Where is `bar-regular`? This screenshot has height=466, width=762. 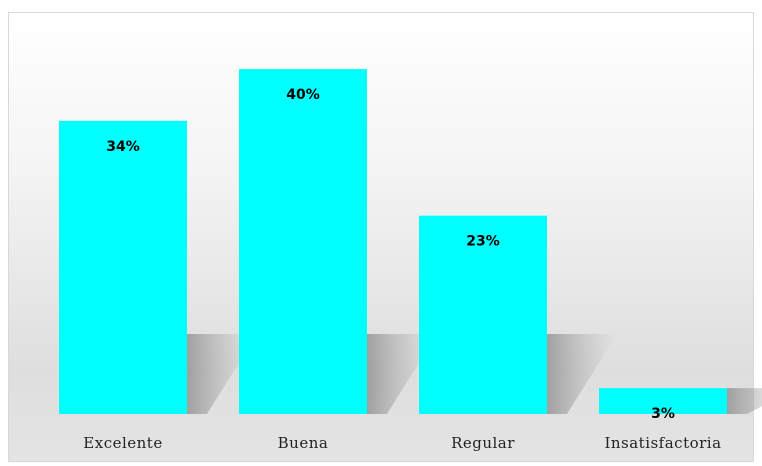 bar-regular is located at coordinates (483, 314).